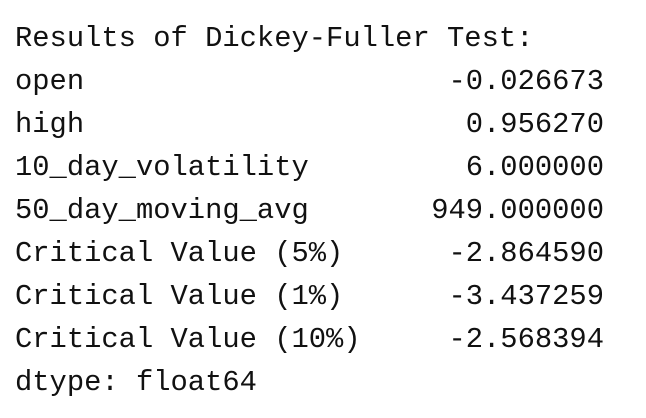 The width and height of the screenshot is (646, 418). Describe the element at coordinates (534, 124) in the screenshot. I see `row-value: 0.956270` at that location.